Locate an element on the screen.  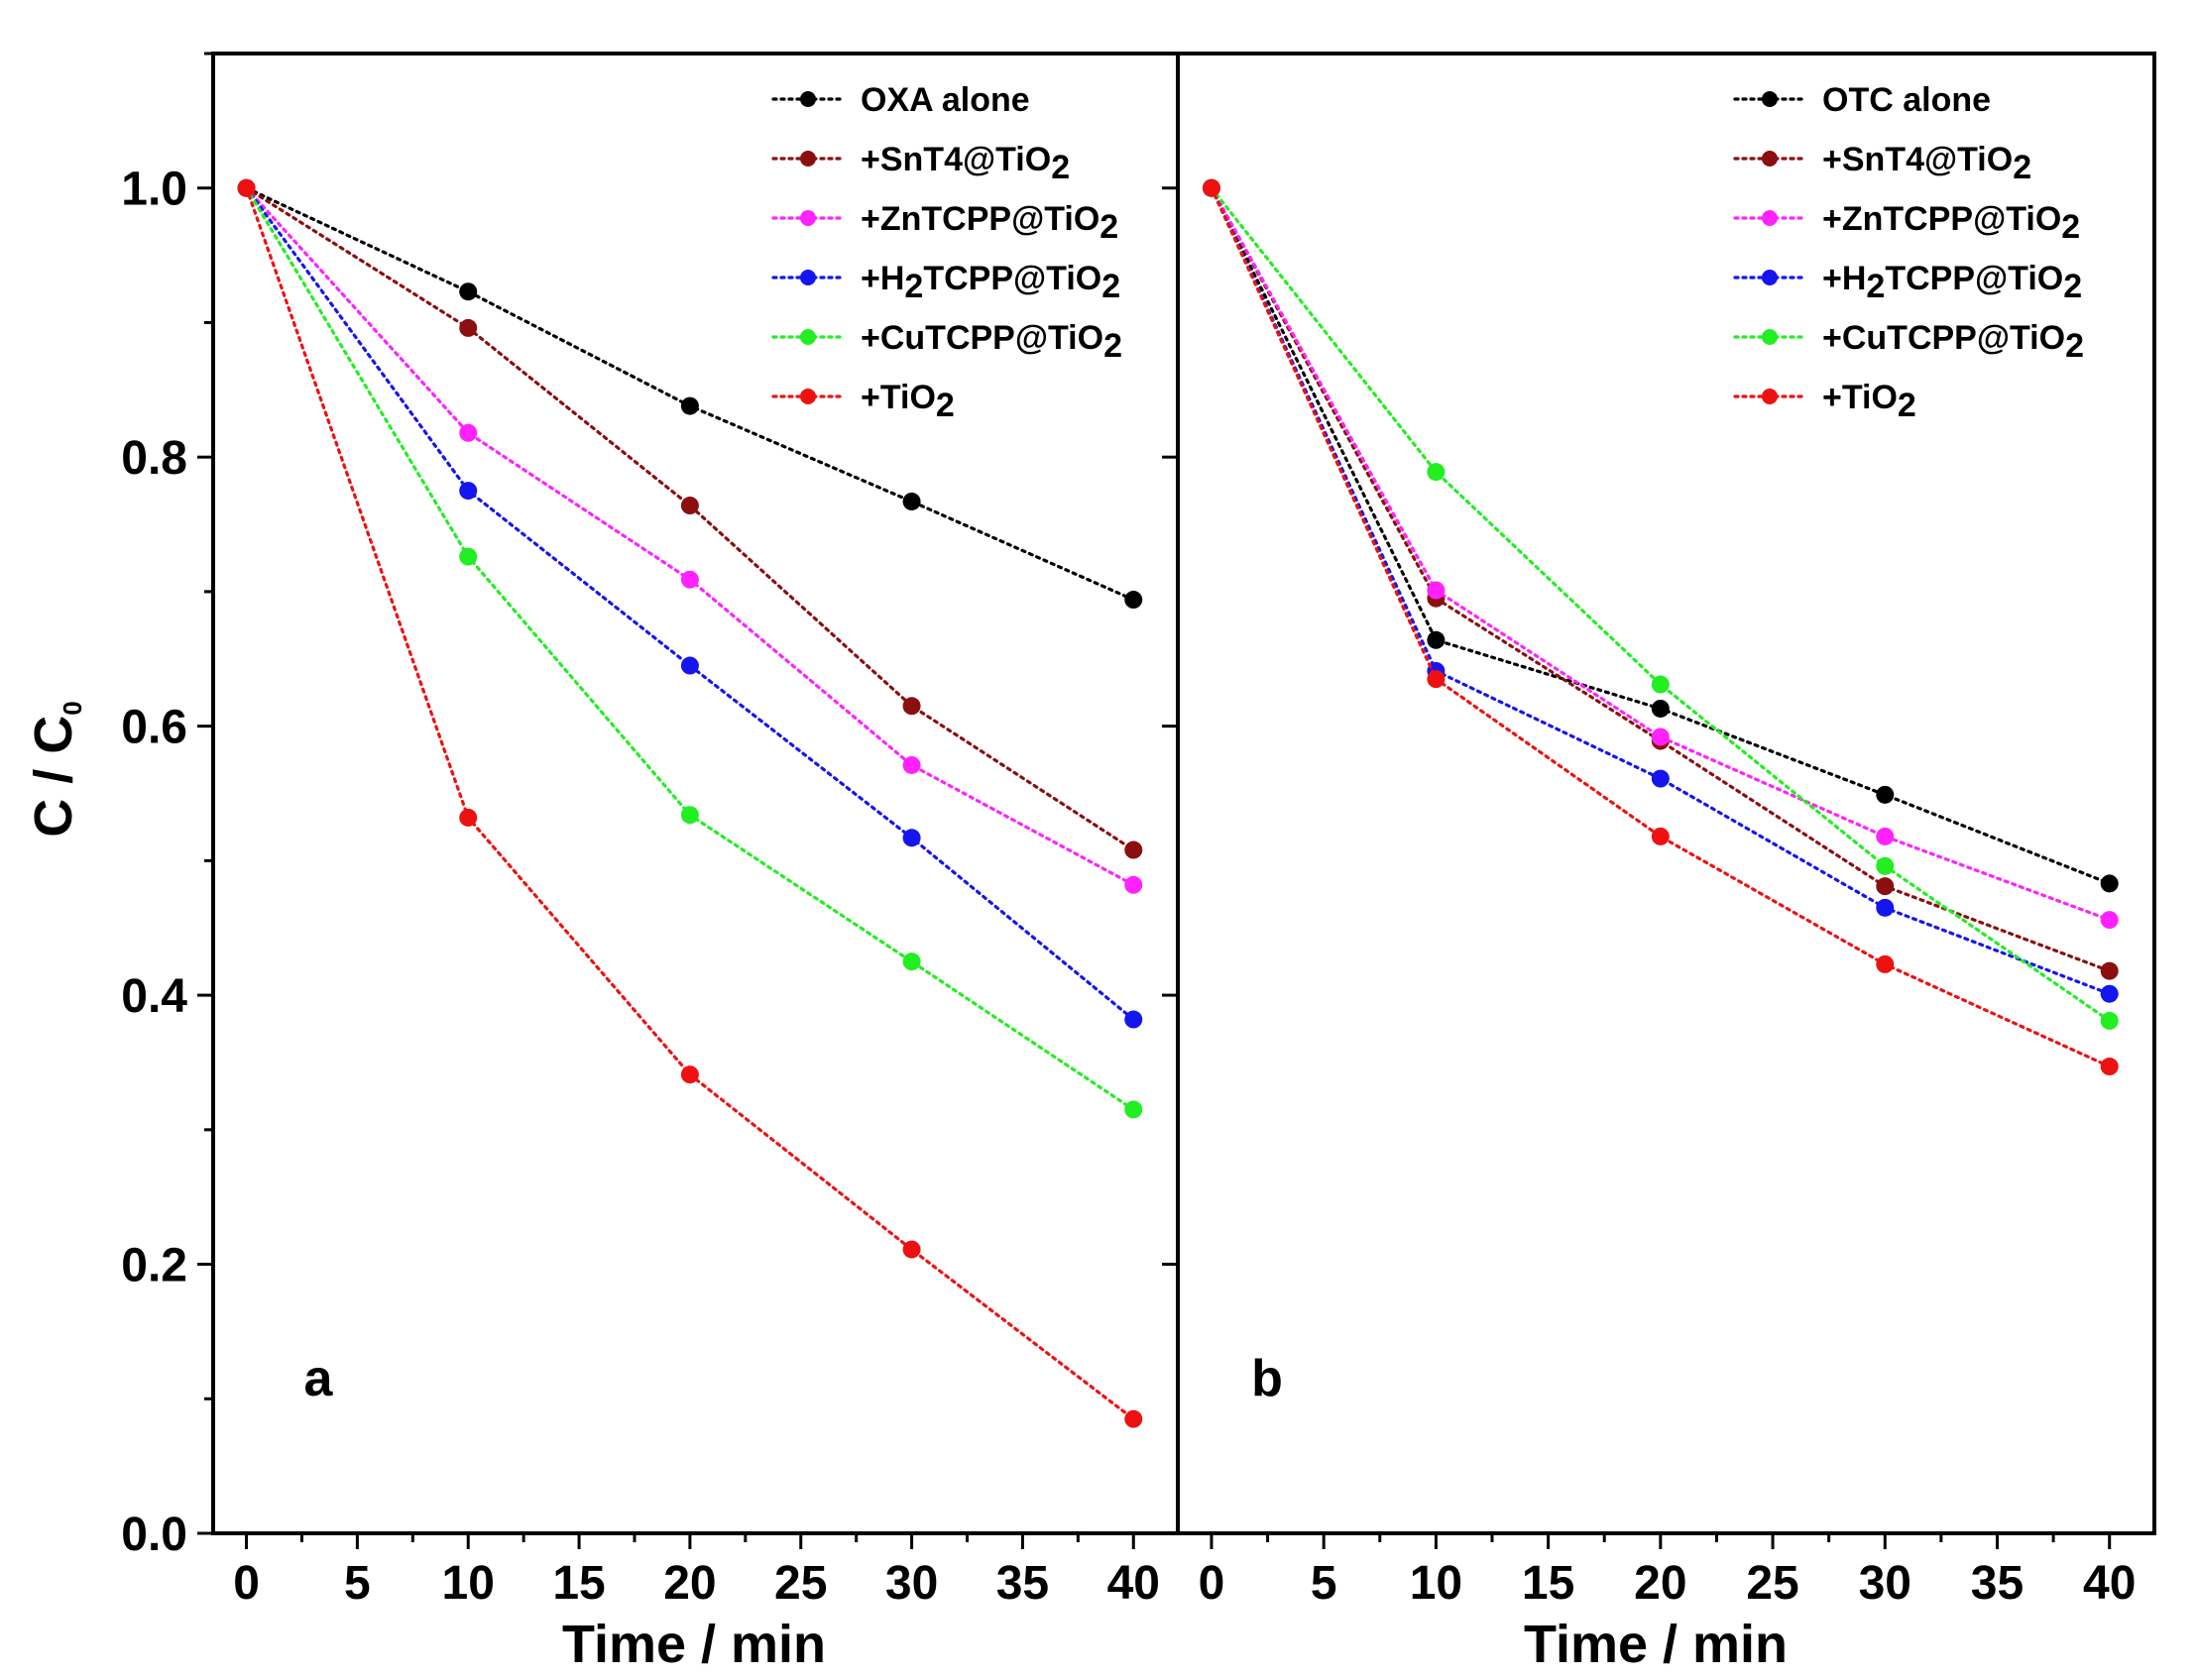
legend-label-main: OTC alone is located at coordinates (1907, 100).